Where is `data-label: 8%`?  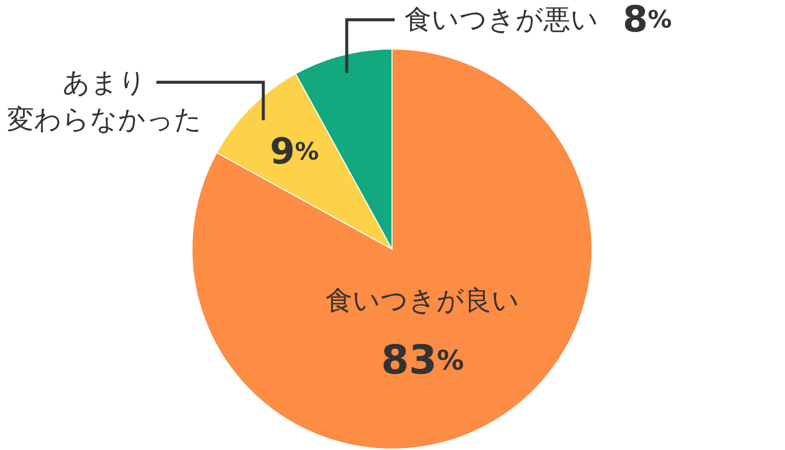
data-label: 8% is located at coordinates (647, 20).